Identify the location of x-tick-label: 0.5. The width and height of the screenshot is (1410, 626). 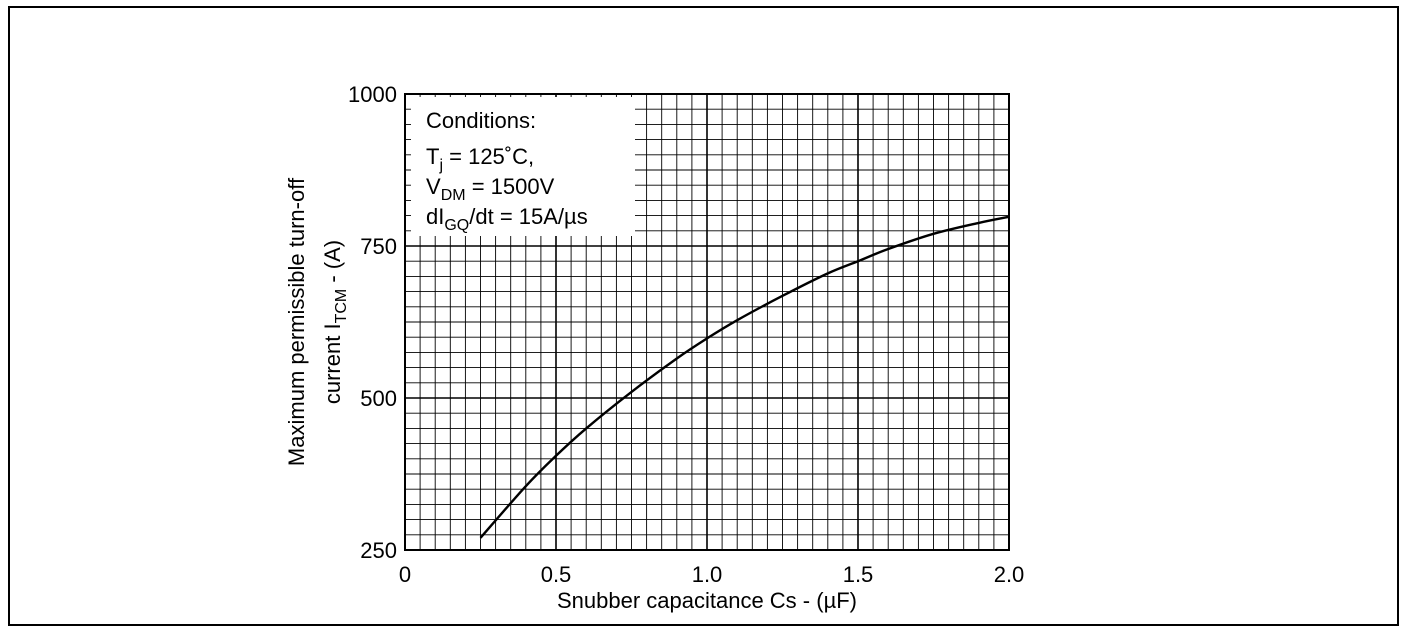
(556, 574).